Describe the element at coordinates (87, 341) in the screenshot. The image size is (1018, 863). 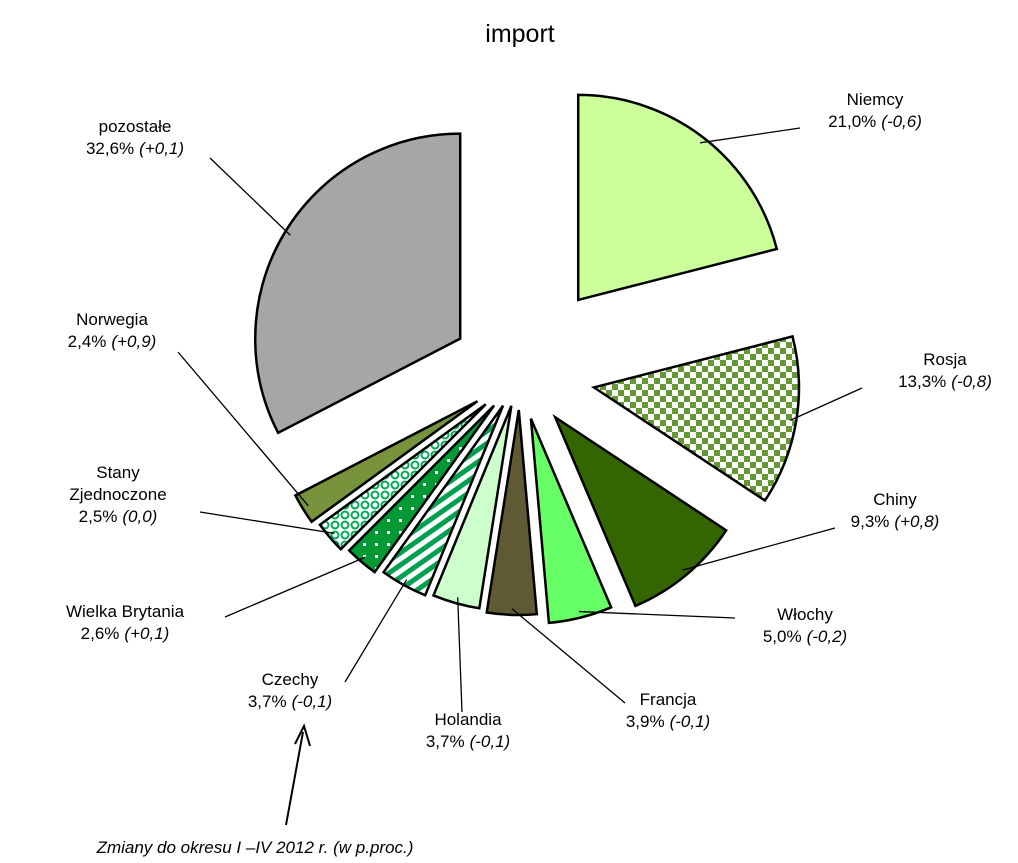
I see `value-percent: 2,4%` at that location.